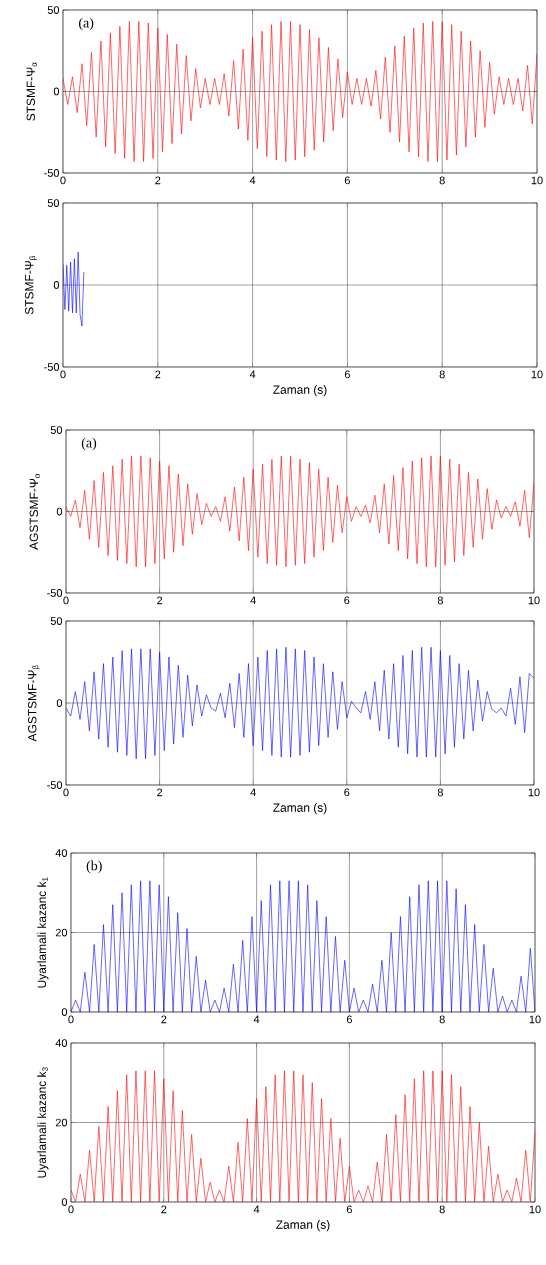  What do you see at coordinates (33, 703) in the screenshot?
I see `y-axis-title: AGSTSMF-Ψ$_{β}$` at bounding box center [33, 703].